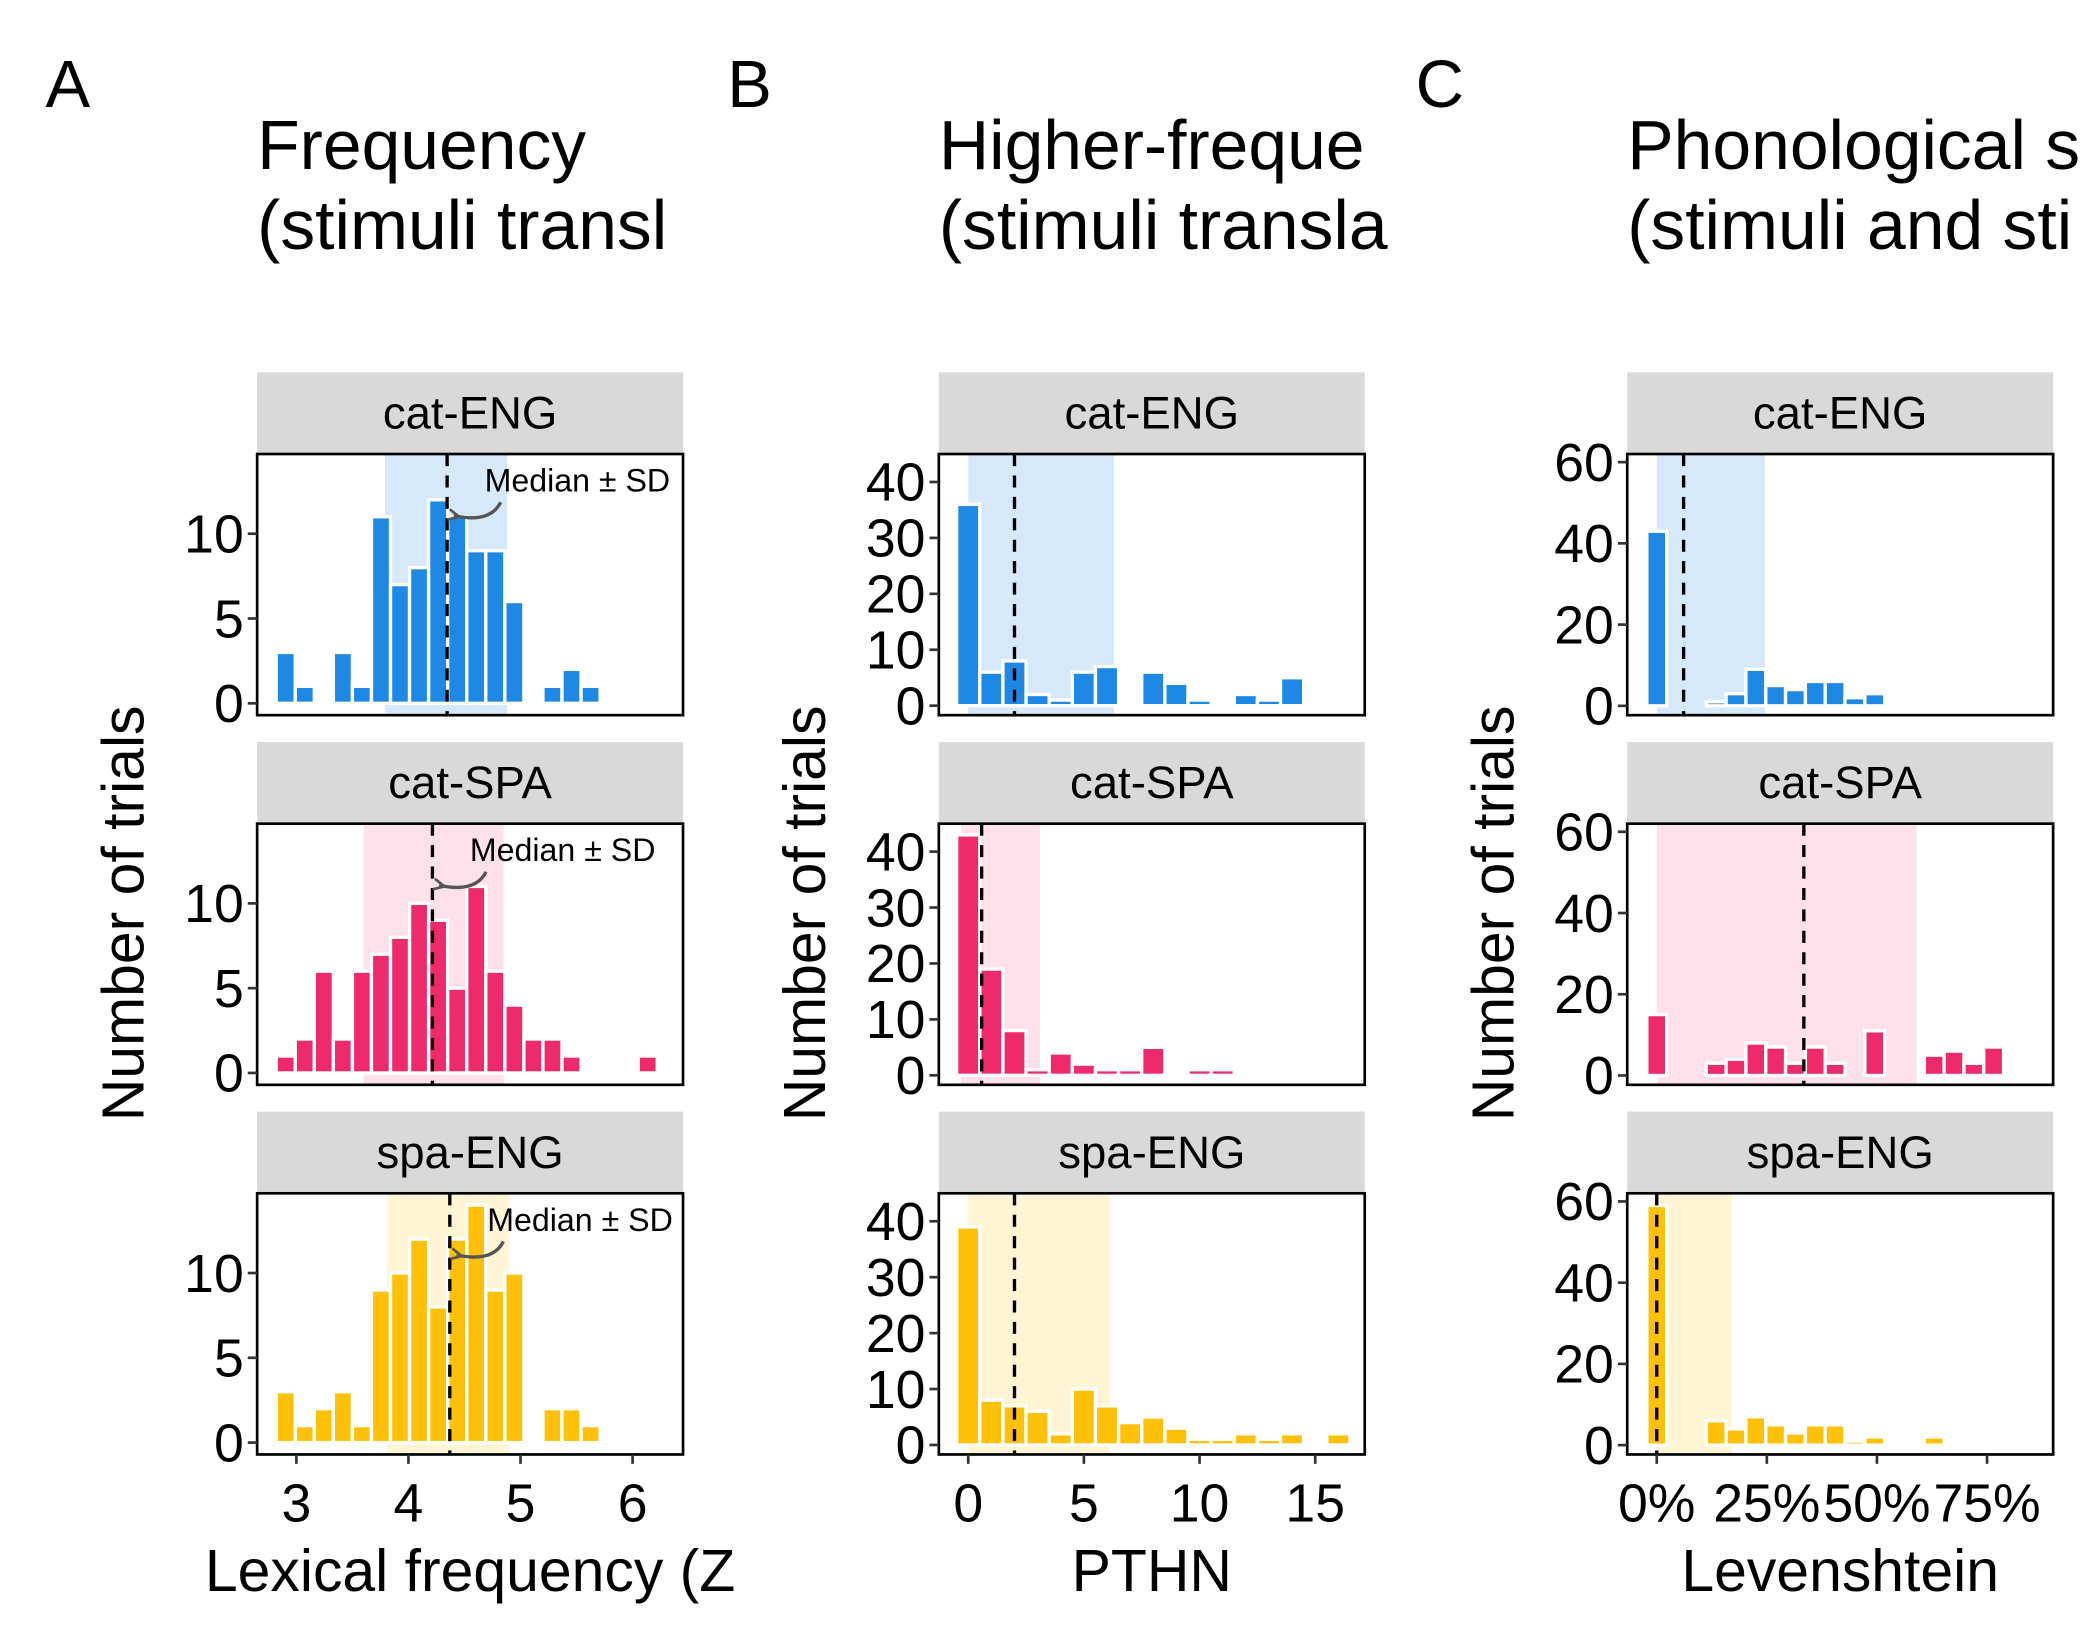  Describe the element at coordinates (229, 989) in the screenshot. I see `y-tick-label: 5` at that location.